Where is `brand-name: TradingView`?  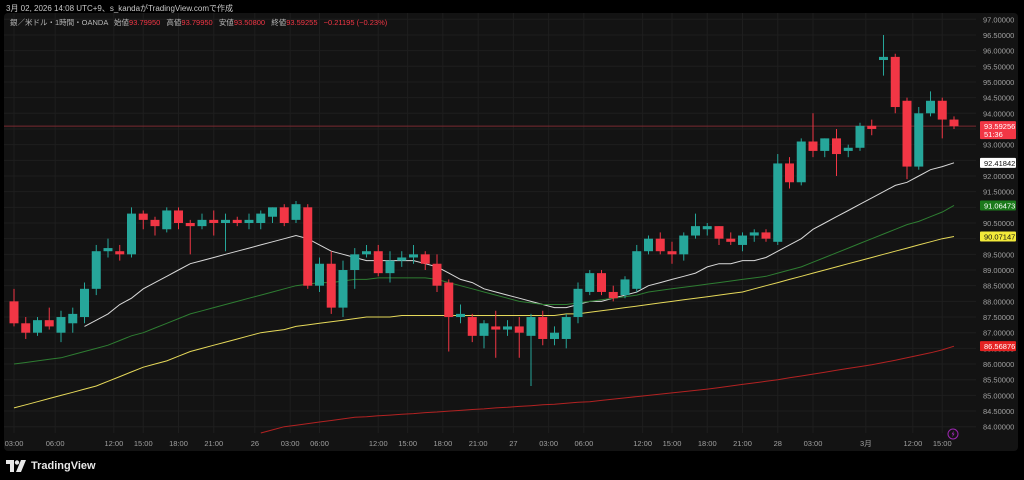 brand-name: TradingView is located at coordinates (63, 466).